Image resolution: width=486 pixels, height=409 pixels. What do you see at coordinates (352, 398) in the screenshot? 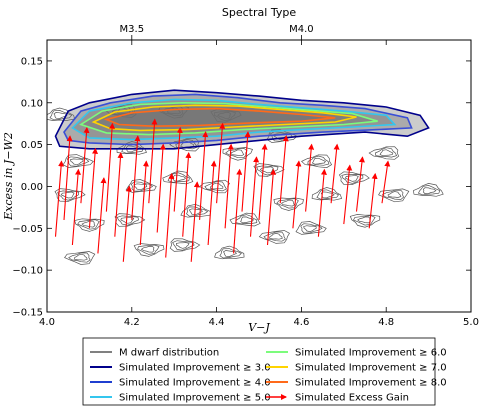
I see `legend-label-7: Simulated Excess Gain` at bounding box center [352, 398].